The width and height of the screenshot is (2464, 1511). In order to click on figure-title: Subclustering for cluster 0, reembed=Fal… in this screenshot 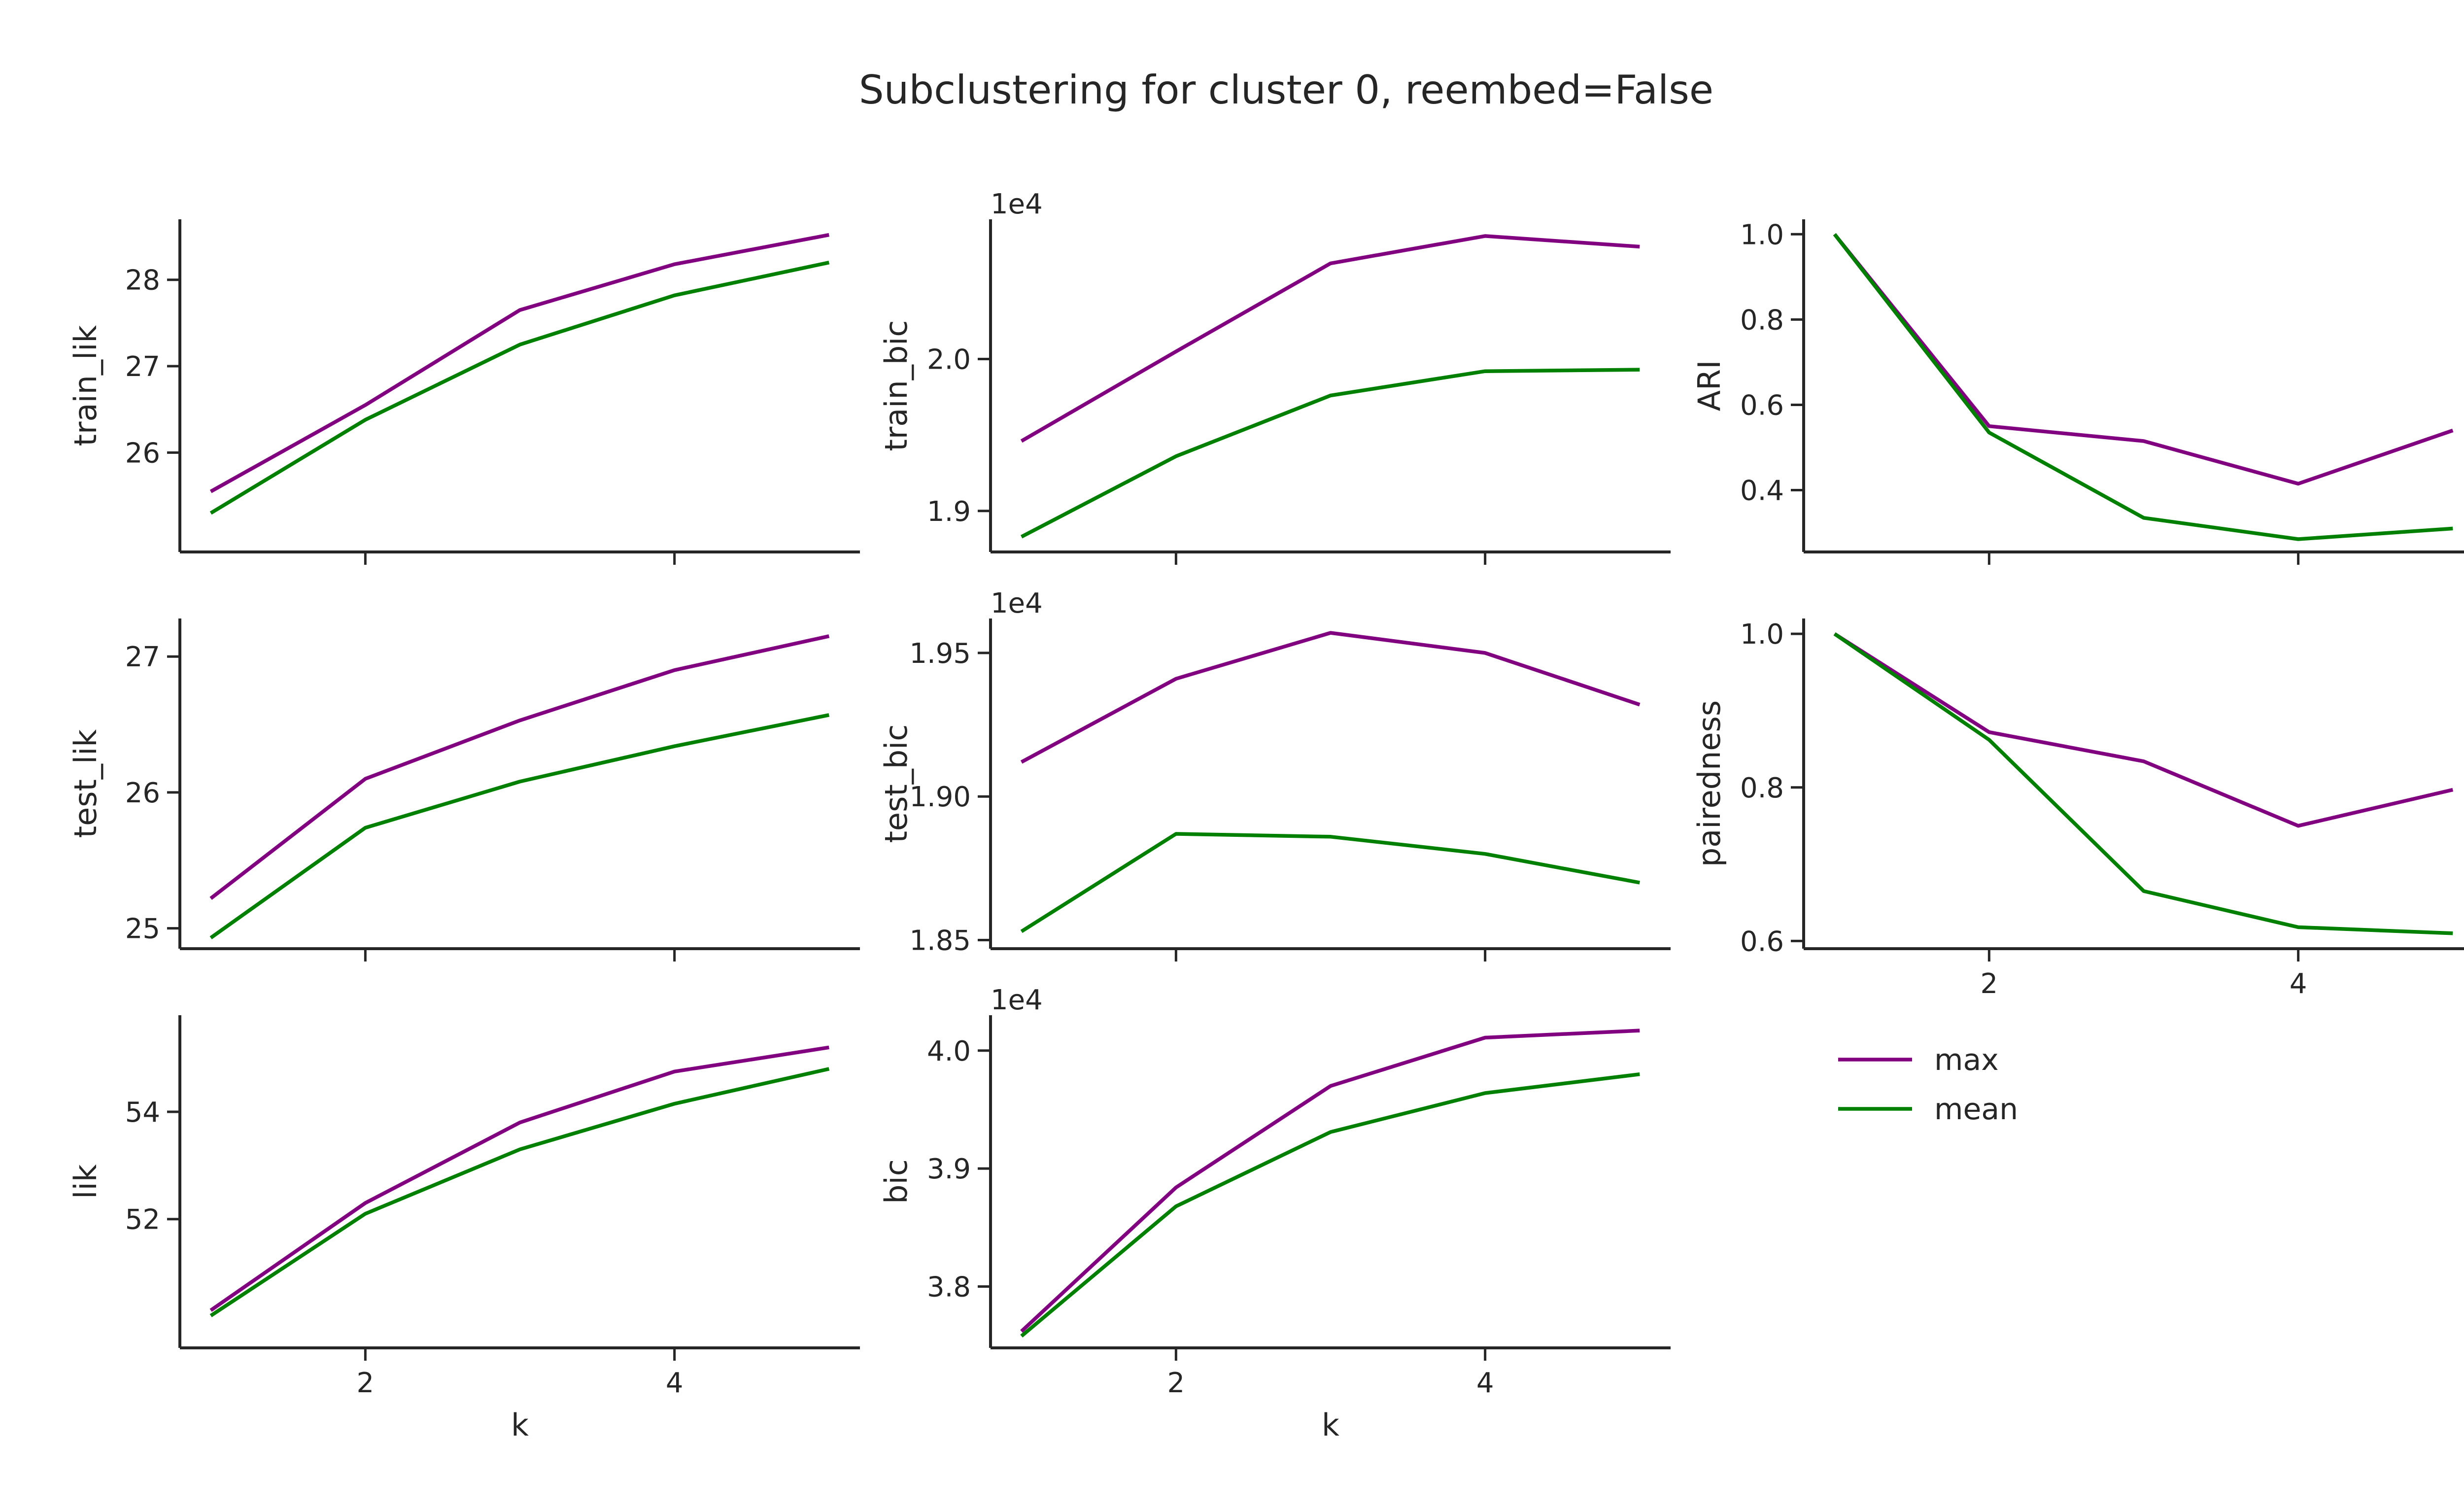, I will do `click(1286, 90)`.